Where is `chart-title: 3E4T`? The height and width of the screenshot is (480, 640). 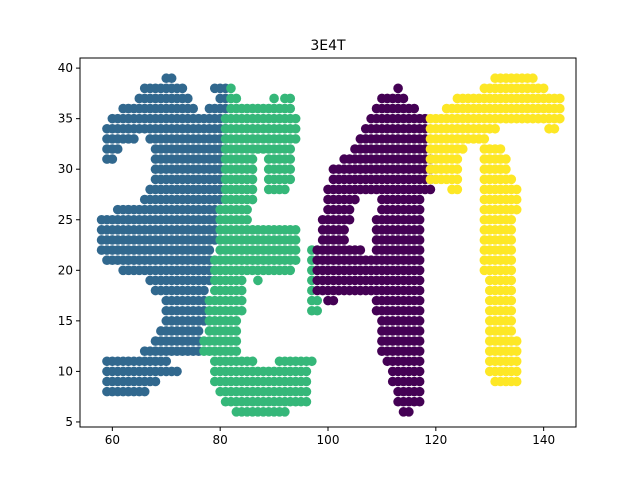 chart-title: 3E4T is located at coordinates (328, 46).